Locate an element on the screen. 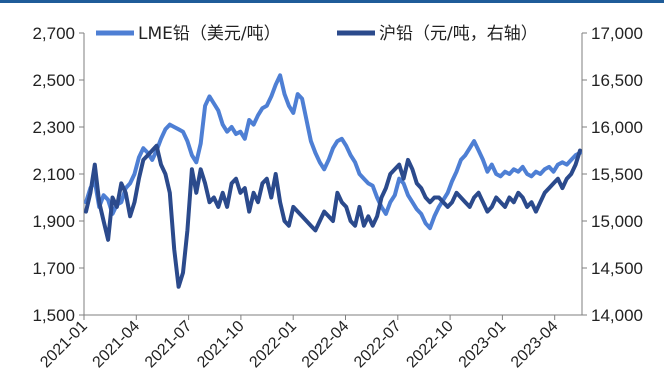  right-tick-label: 14,500 is located at coordinates (617, 268).